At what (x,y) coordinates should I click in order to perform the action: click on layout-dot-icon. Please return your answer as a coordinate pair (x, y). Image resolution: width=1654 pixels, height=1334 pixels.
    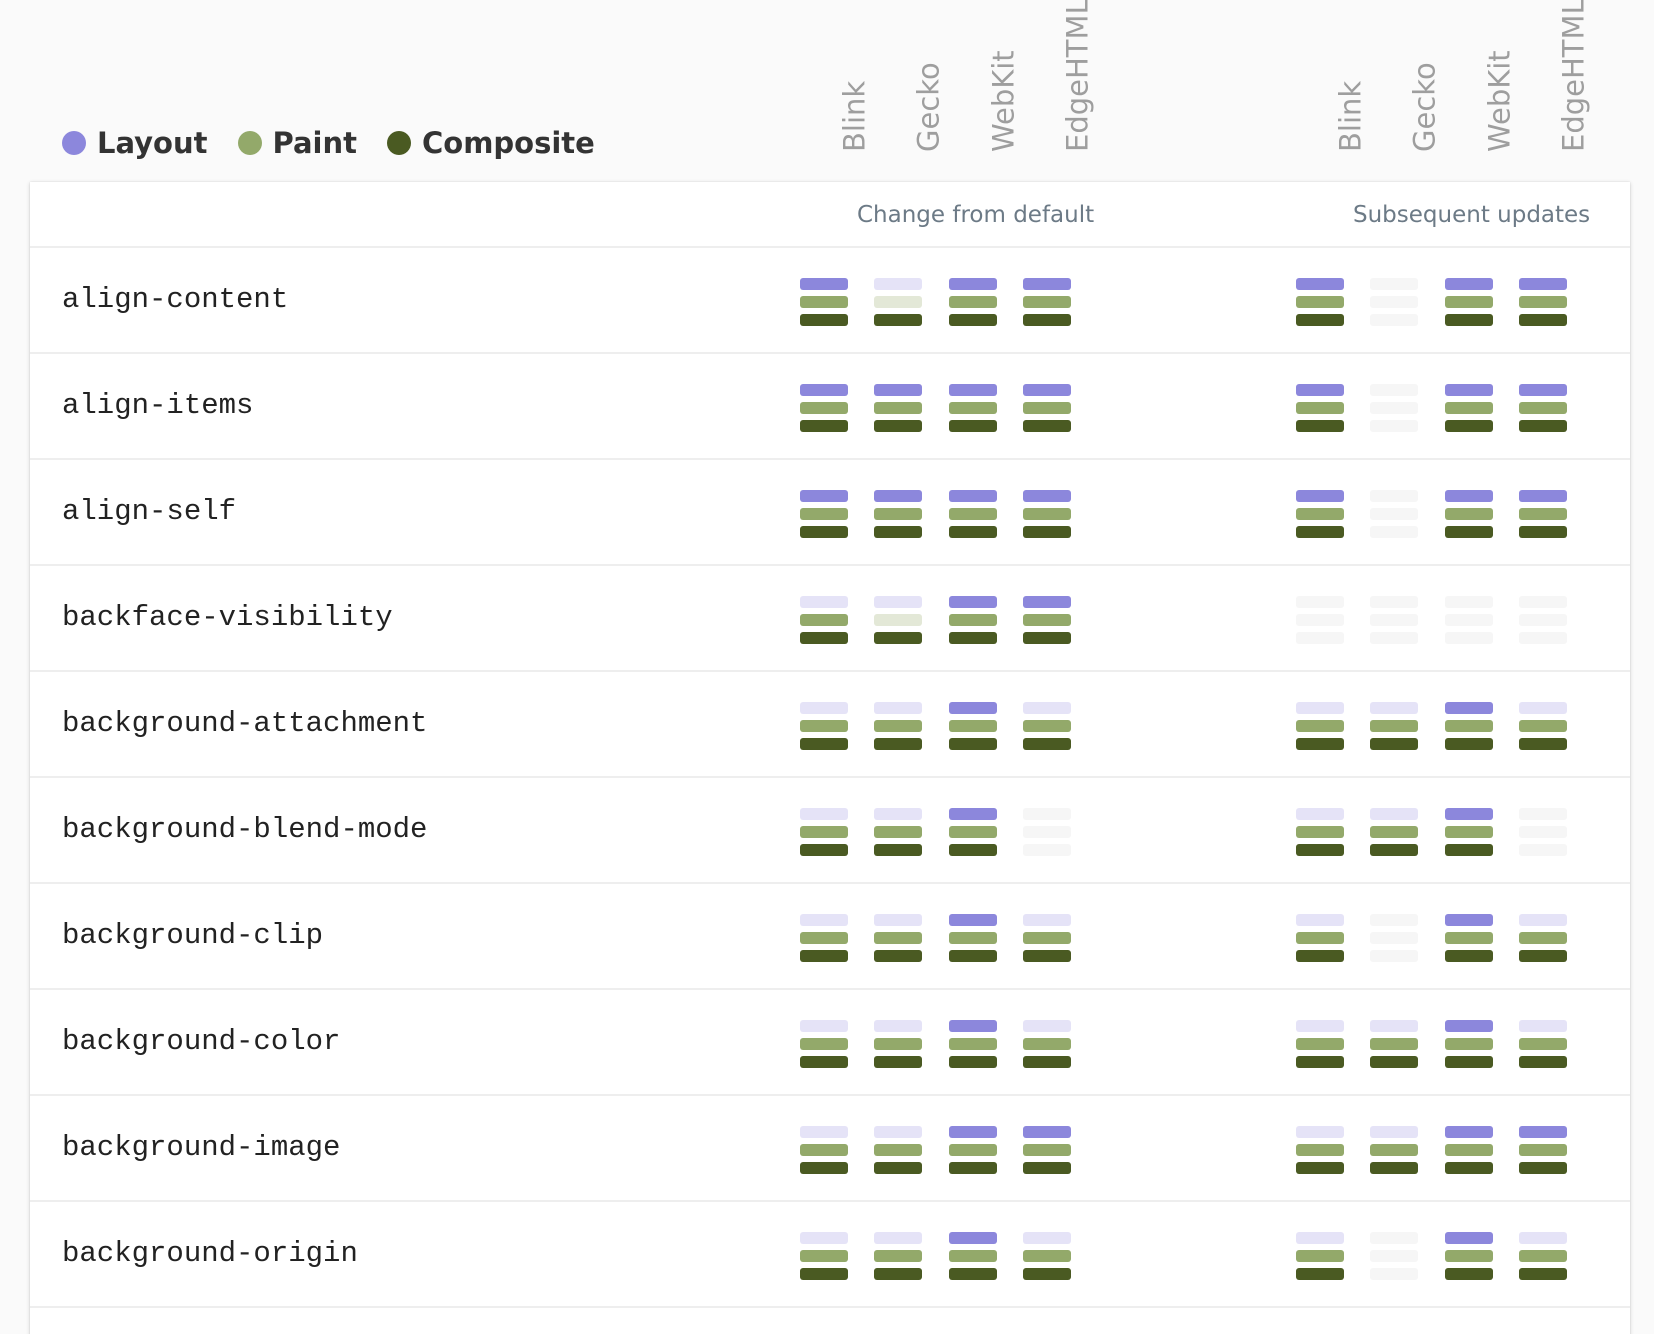
    Looking at the image, I should click on (74, 143).